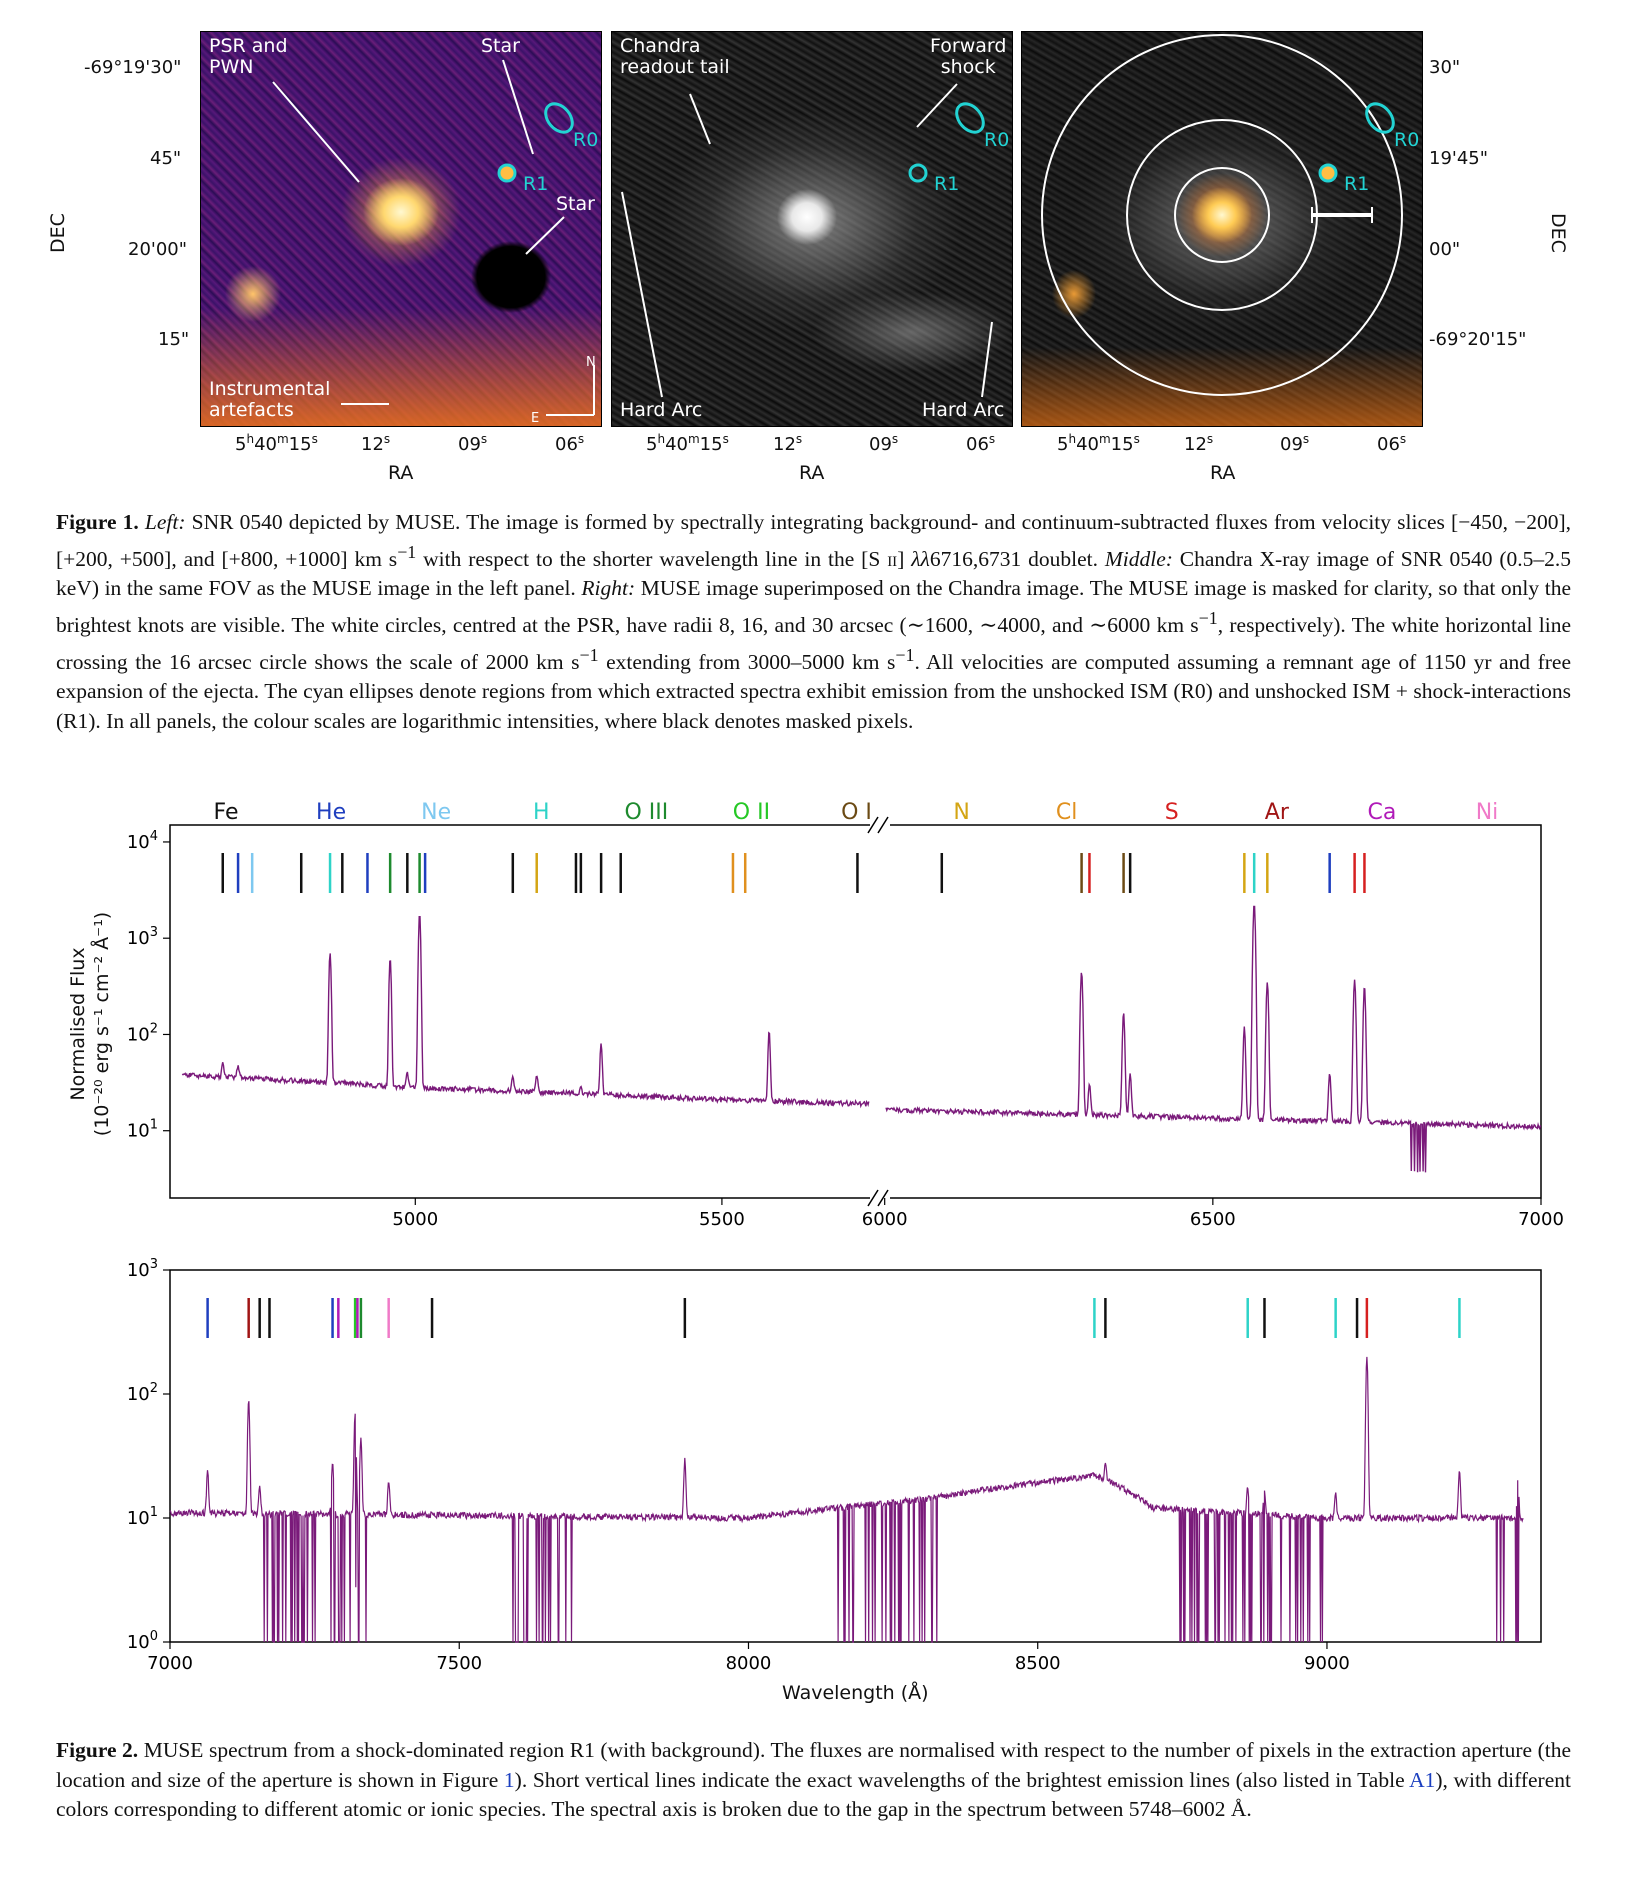 Image resolution: width=1627 pixels, height=1891 pixels. I want to click on r0-ellipse-mid, so click(970, 118).